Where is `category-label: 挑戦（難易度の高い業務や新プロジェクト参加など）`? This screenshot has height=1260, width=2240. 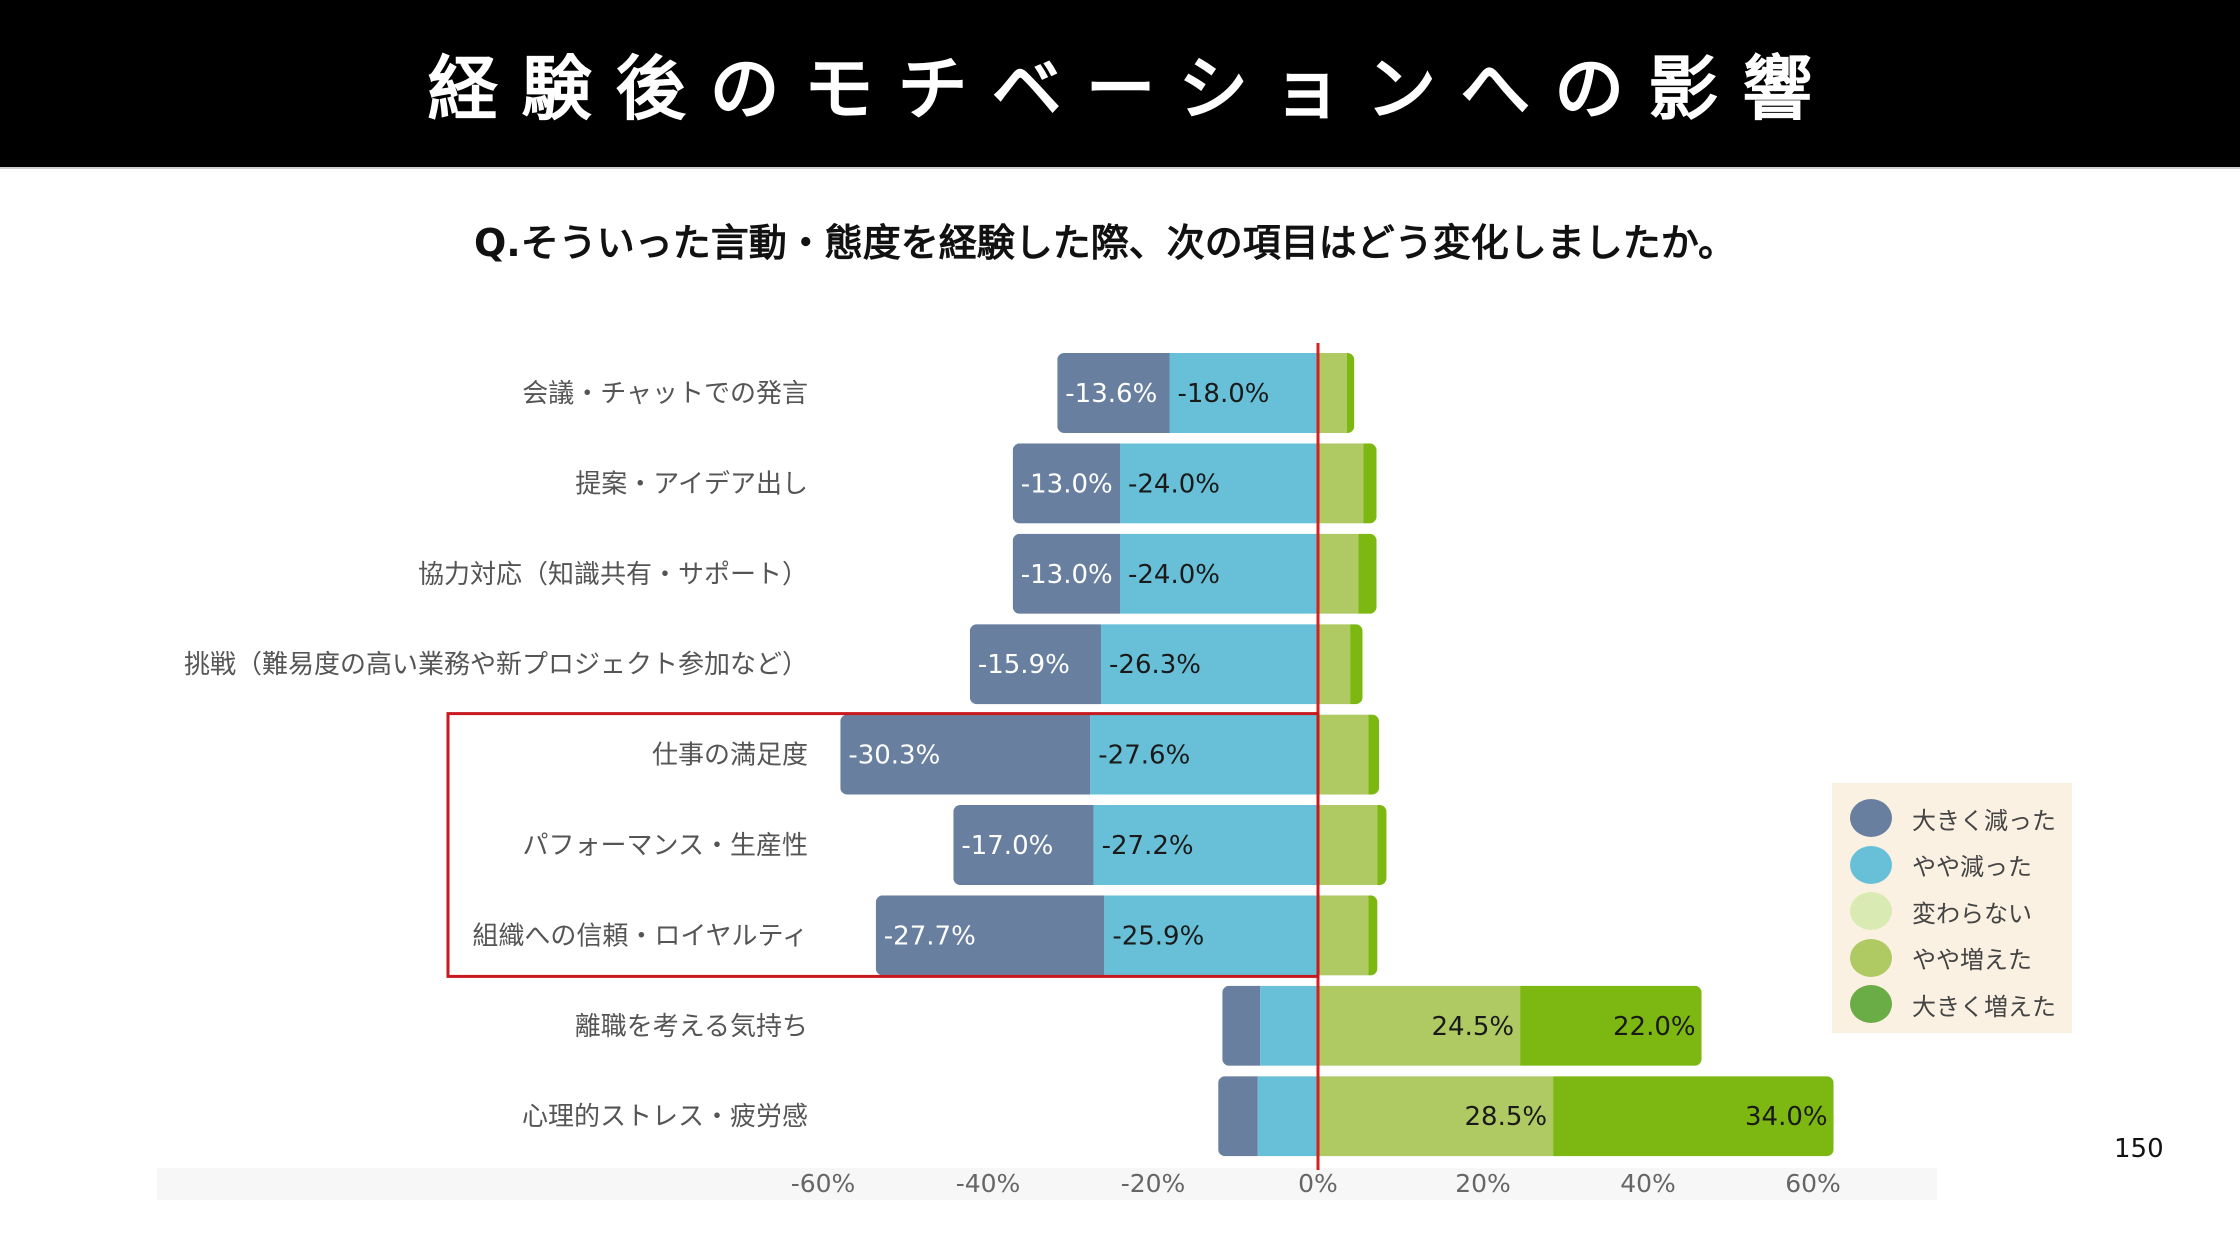
category-label: 挑戦（難易度の高い業務や新プロジェクト参加など） is located at coordinates (496, 665).